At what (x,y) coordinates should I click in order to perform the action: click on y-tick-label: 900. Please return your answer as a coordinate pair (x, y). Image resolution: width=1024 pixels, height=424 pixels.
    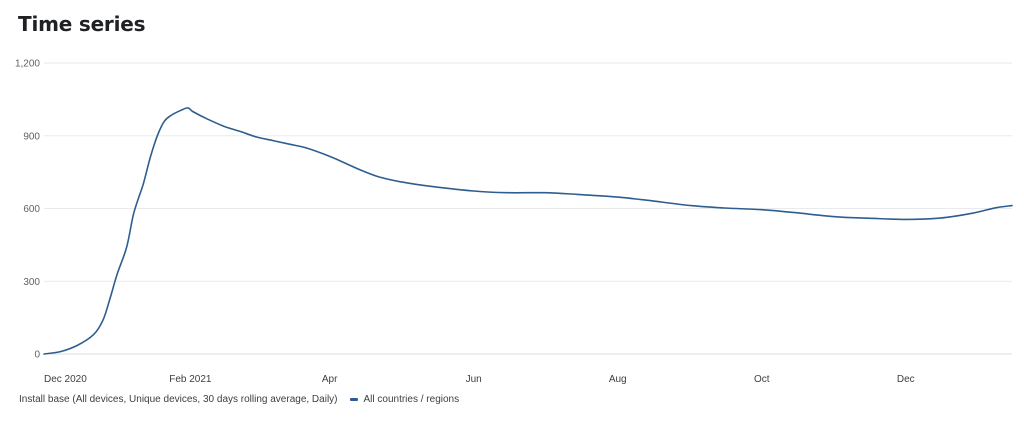
    Looking at the image, I should click on (31, 136).